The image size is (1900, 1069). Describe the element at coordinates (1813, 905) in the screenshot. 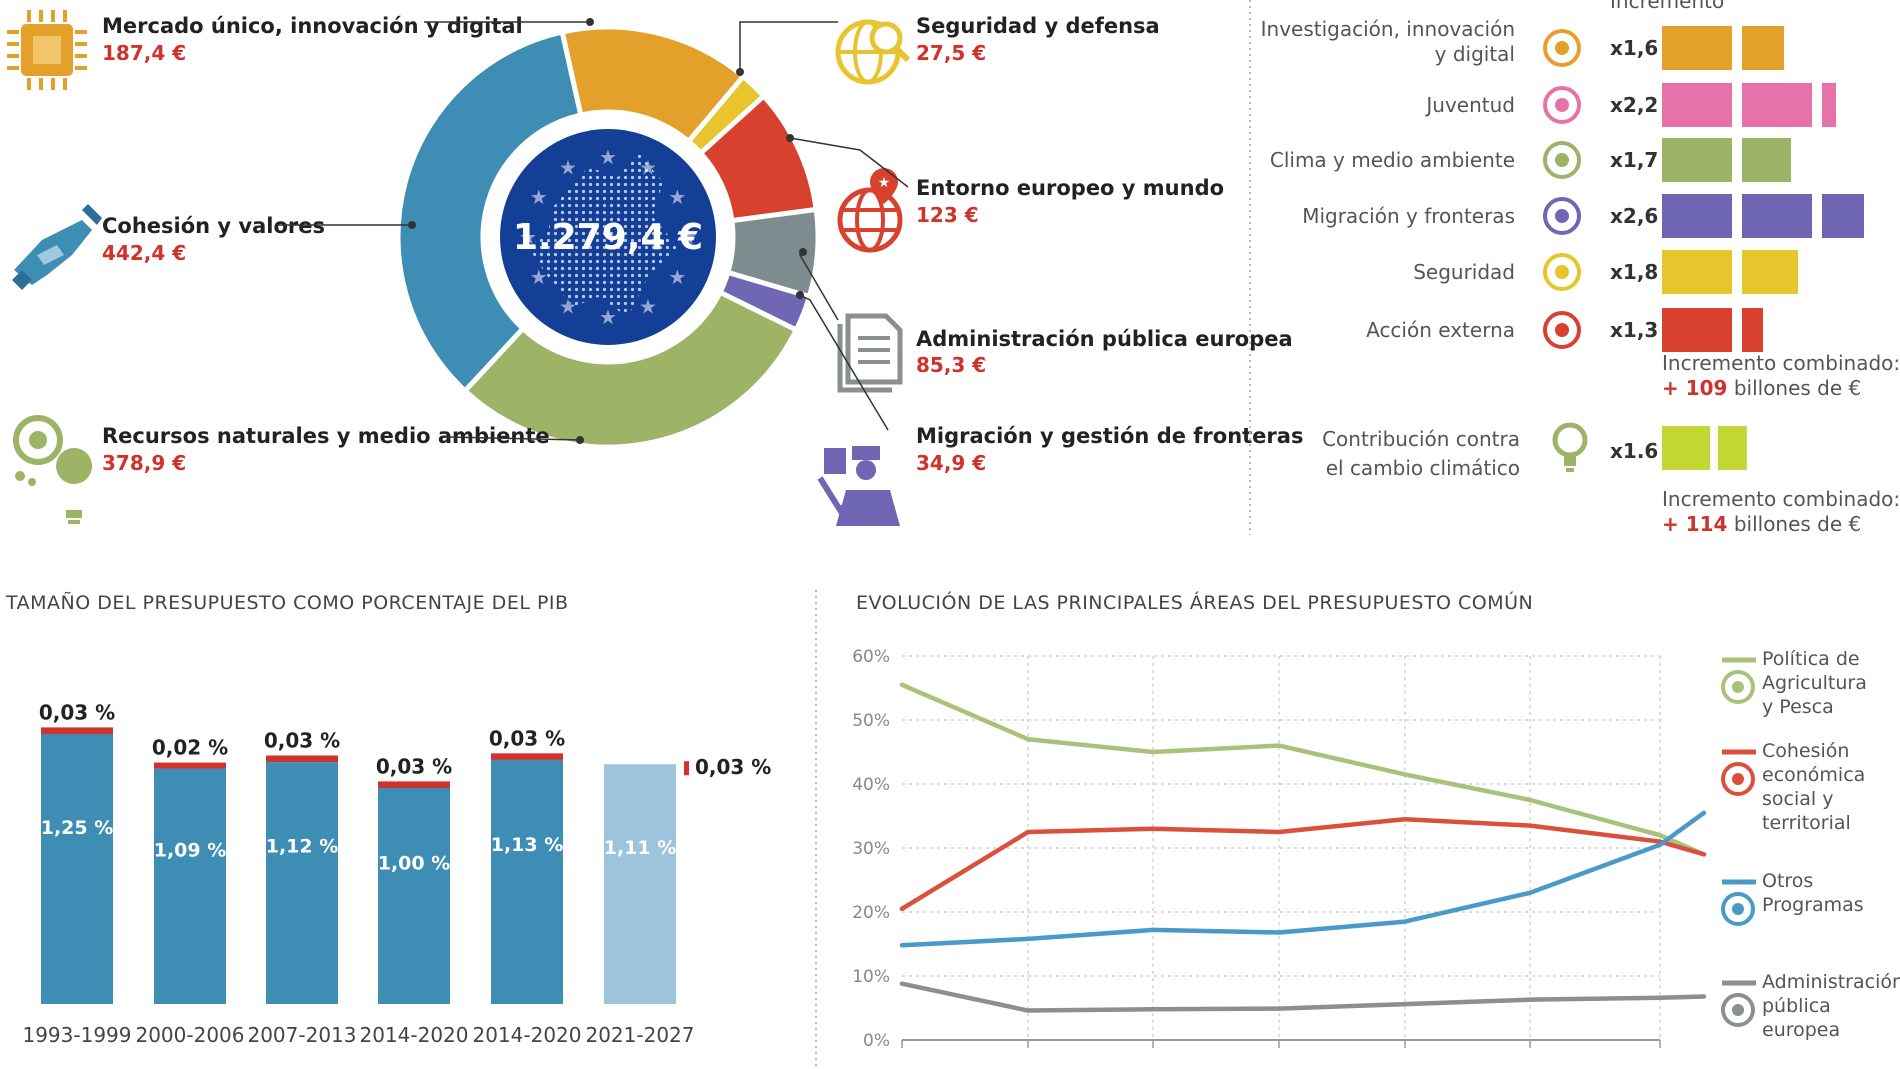

I see `evo-legend-label: Programas` at that location.